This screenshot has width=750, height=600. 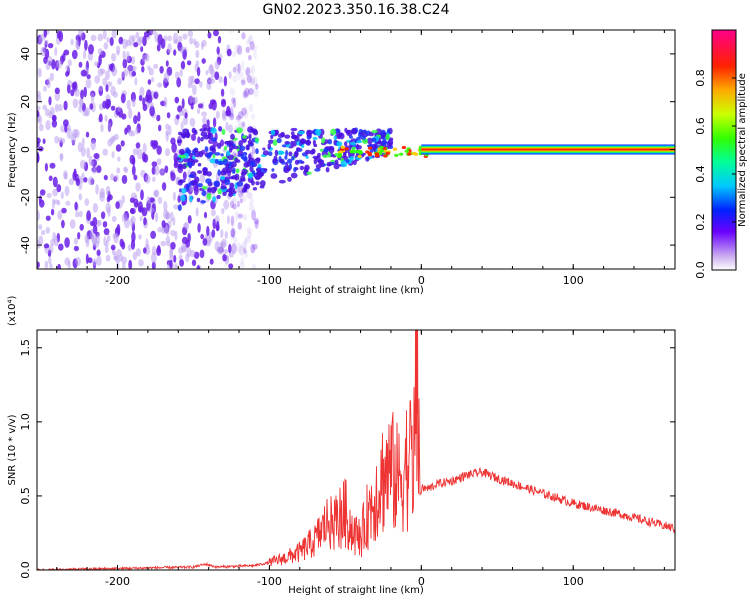 I want to click on colorbar-ticks: 0.0 0.2 0.4 0.6 0.8, so click(x=715, y=154).